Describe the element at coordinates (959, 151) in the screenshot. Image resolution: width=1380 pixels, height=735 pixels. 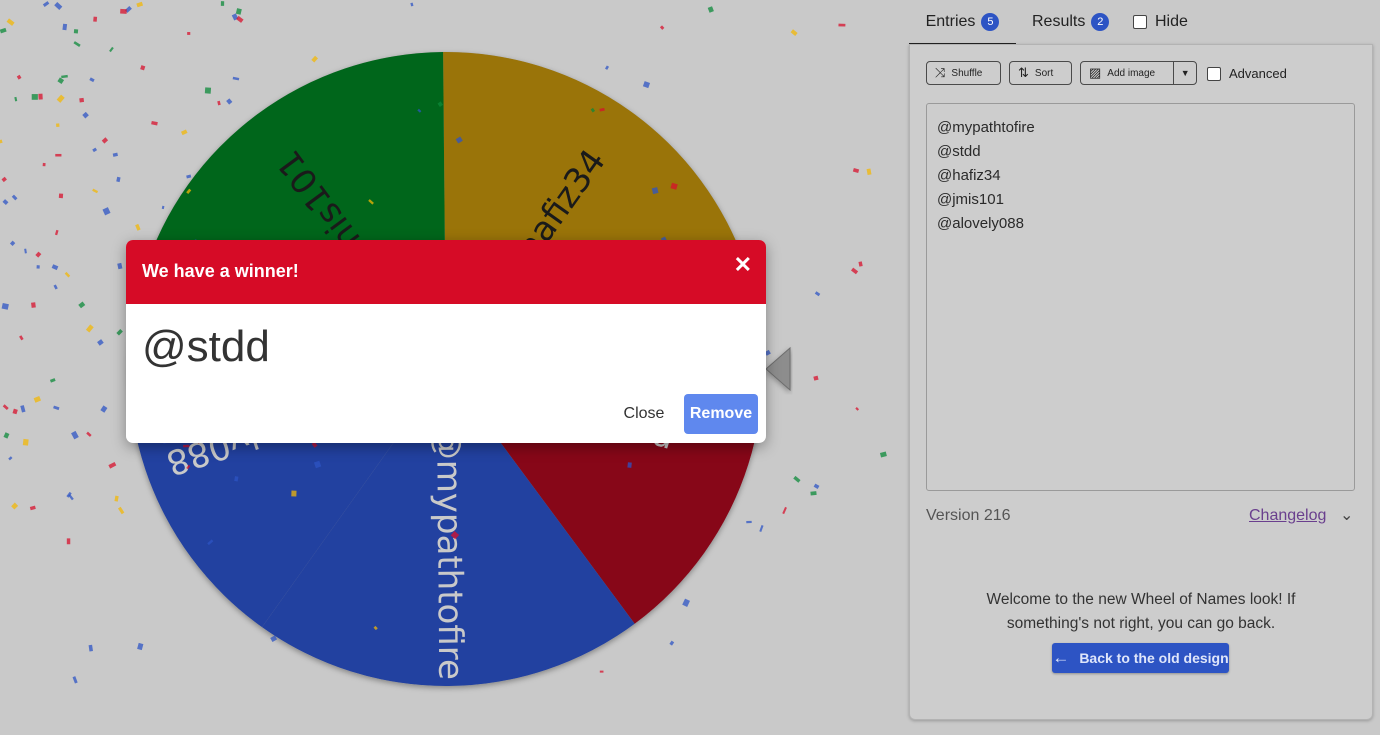
I see `entry-line: @stdd` at that location.